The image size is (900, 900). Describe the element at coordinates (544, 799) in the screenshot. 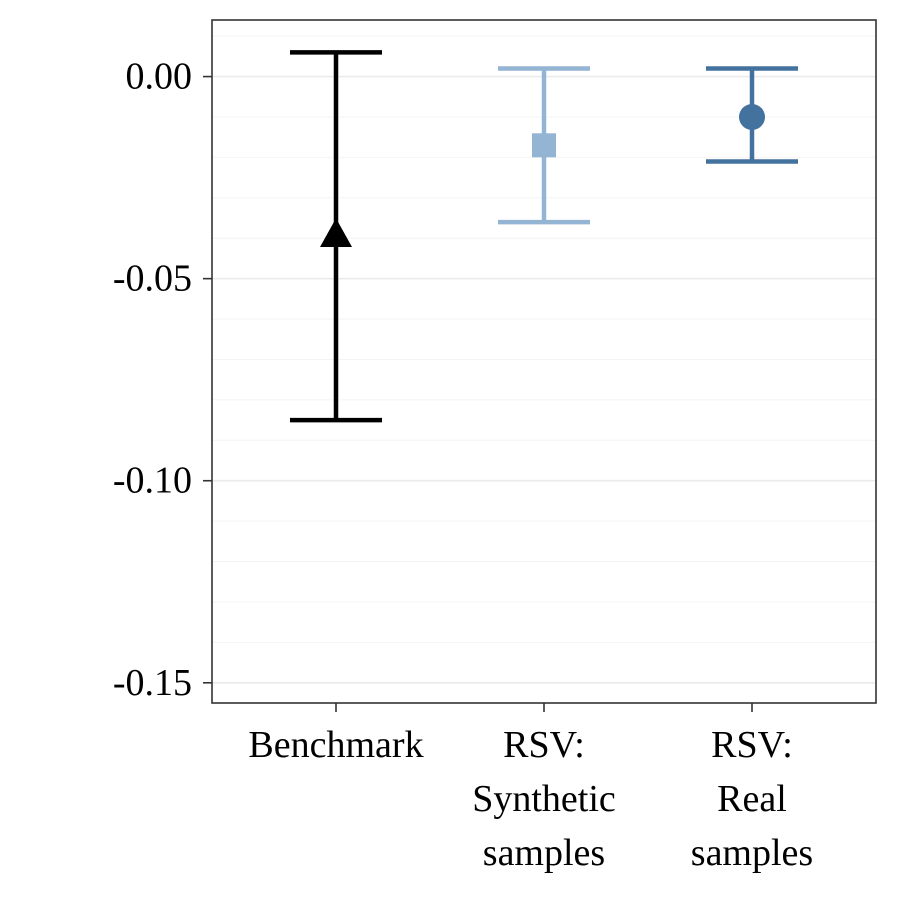

I see `x-tick-label: RSV: Synthetic samples` at that location.